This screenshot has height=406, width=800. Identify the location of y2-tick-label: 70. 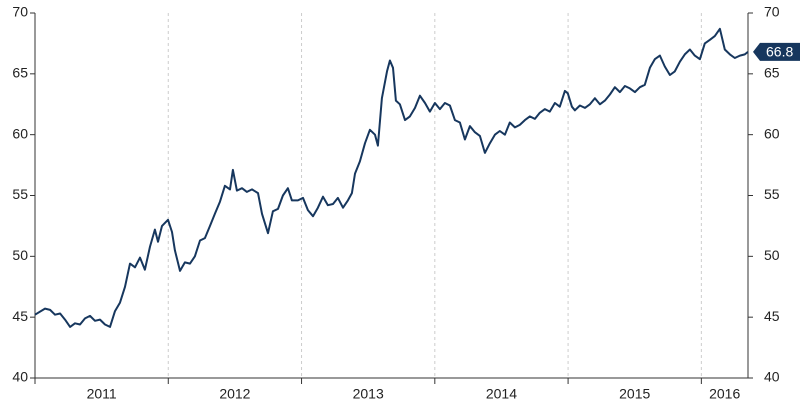
(772, 12).